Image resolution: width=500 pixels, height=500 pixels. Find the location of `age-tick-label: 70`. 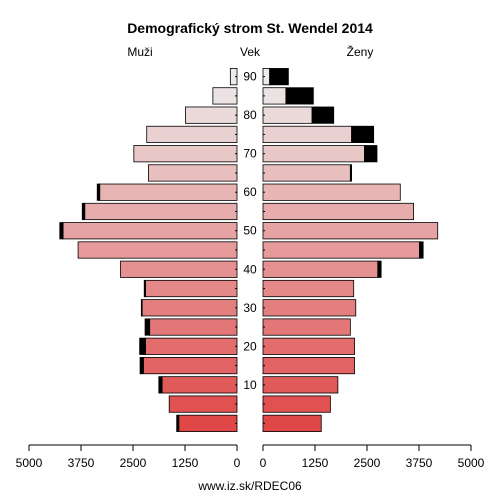

age-tick-label: 70 is located at coordinates (250, 154).